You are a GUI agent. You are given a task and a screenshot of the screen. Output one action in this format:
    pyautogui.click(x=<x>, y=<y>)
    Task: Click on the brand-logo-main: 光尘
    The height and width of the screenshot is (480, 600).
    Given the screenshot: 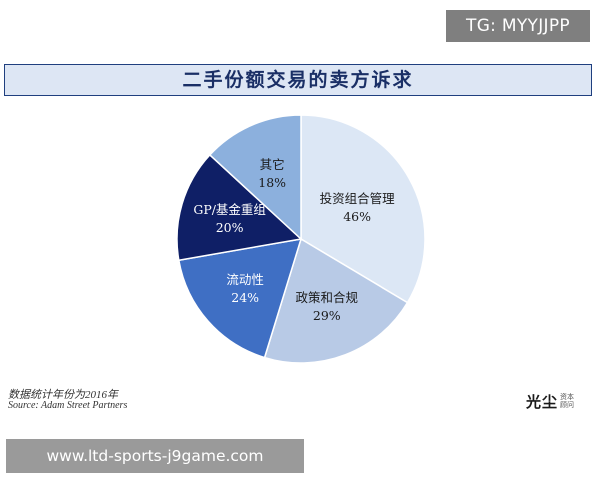 What is the action you would take?
    pyautogui.click(x=542, y=401)
    